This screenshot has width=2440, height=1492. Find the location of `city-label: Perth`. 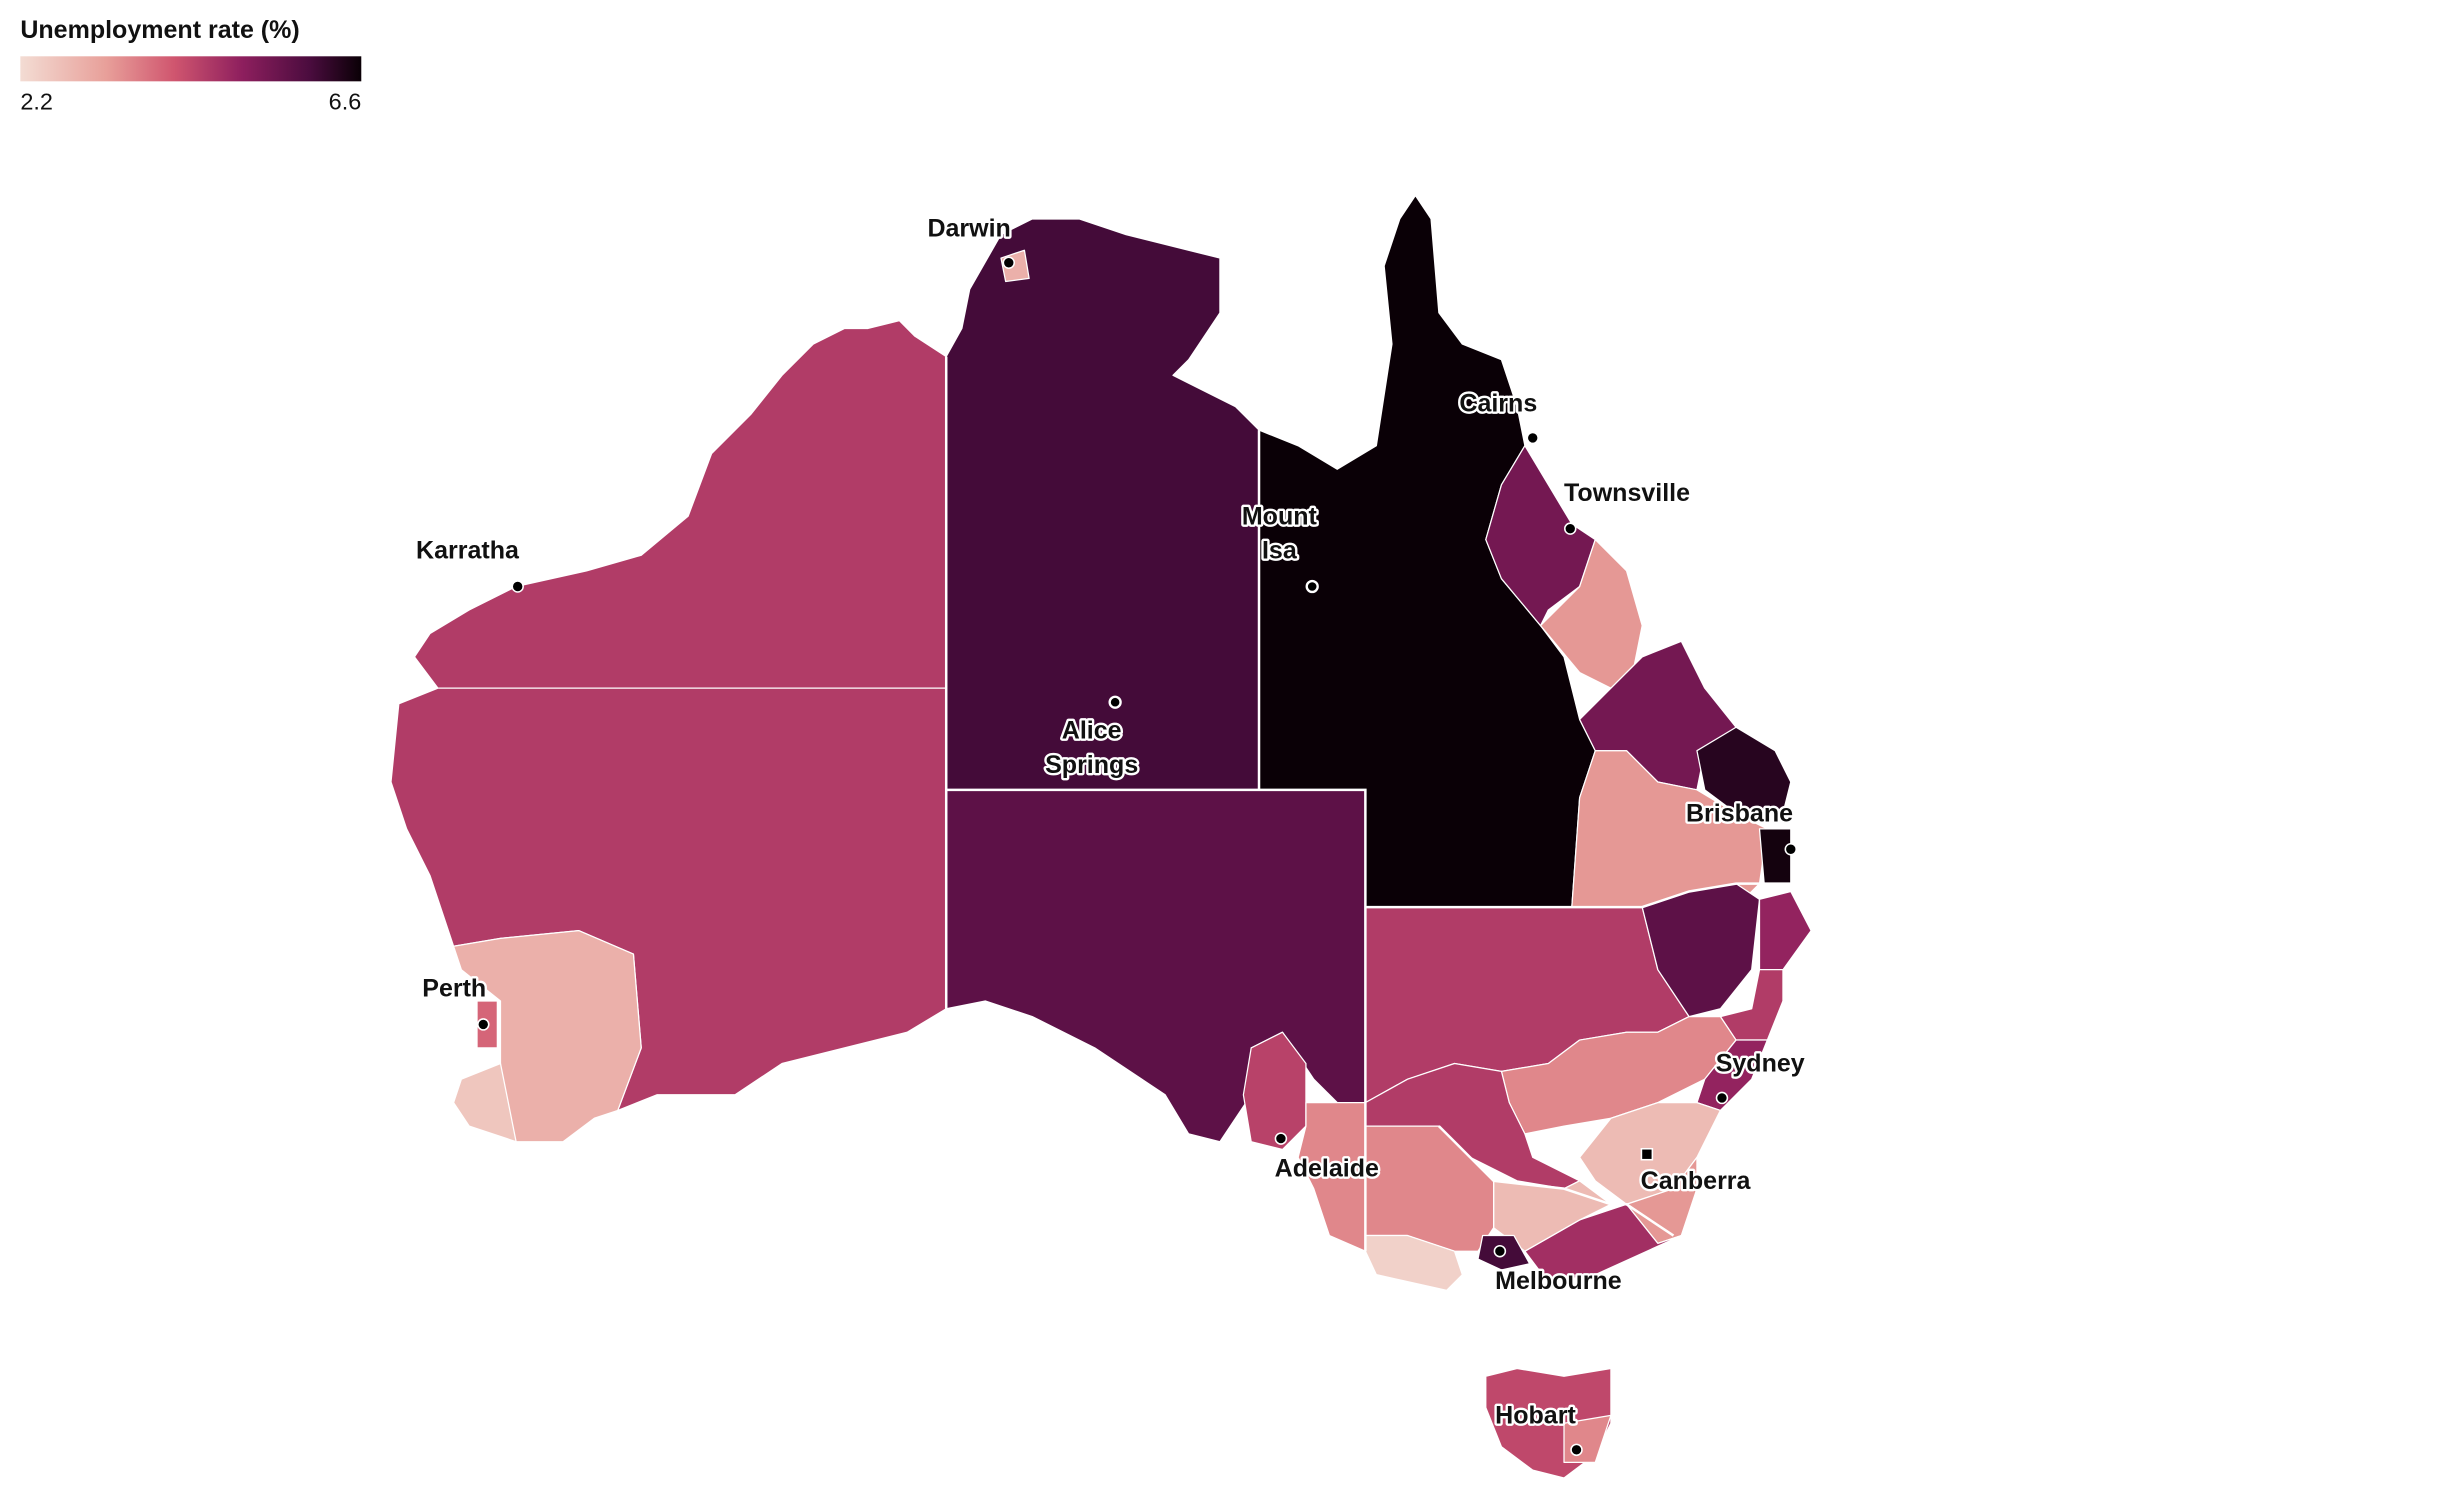

city-label: Perth is located at coordinates (454, 989).